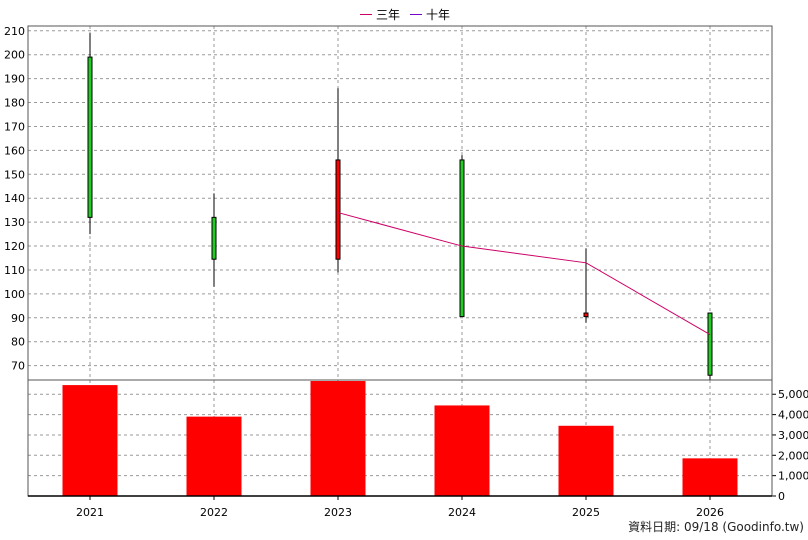 This screenshot has width=808, height=540. I want to click on x-axis-tick-label: 2024, so click(462, 512).